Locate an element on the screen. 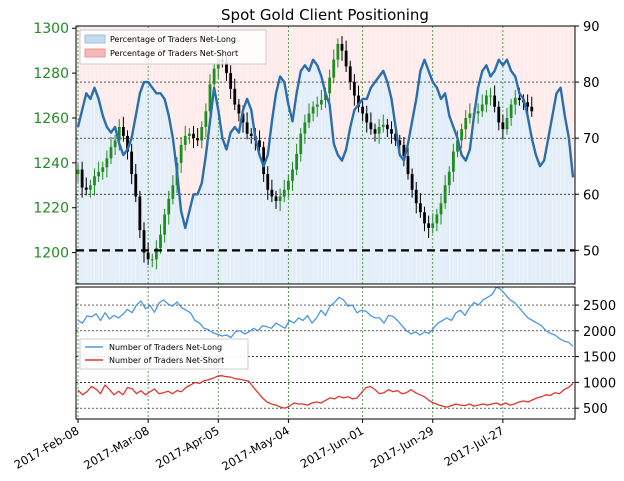  left-tick-label: 1280 is located at coordinates (51, 74).